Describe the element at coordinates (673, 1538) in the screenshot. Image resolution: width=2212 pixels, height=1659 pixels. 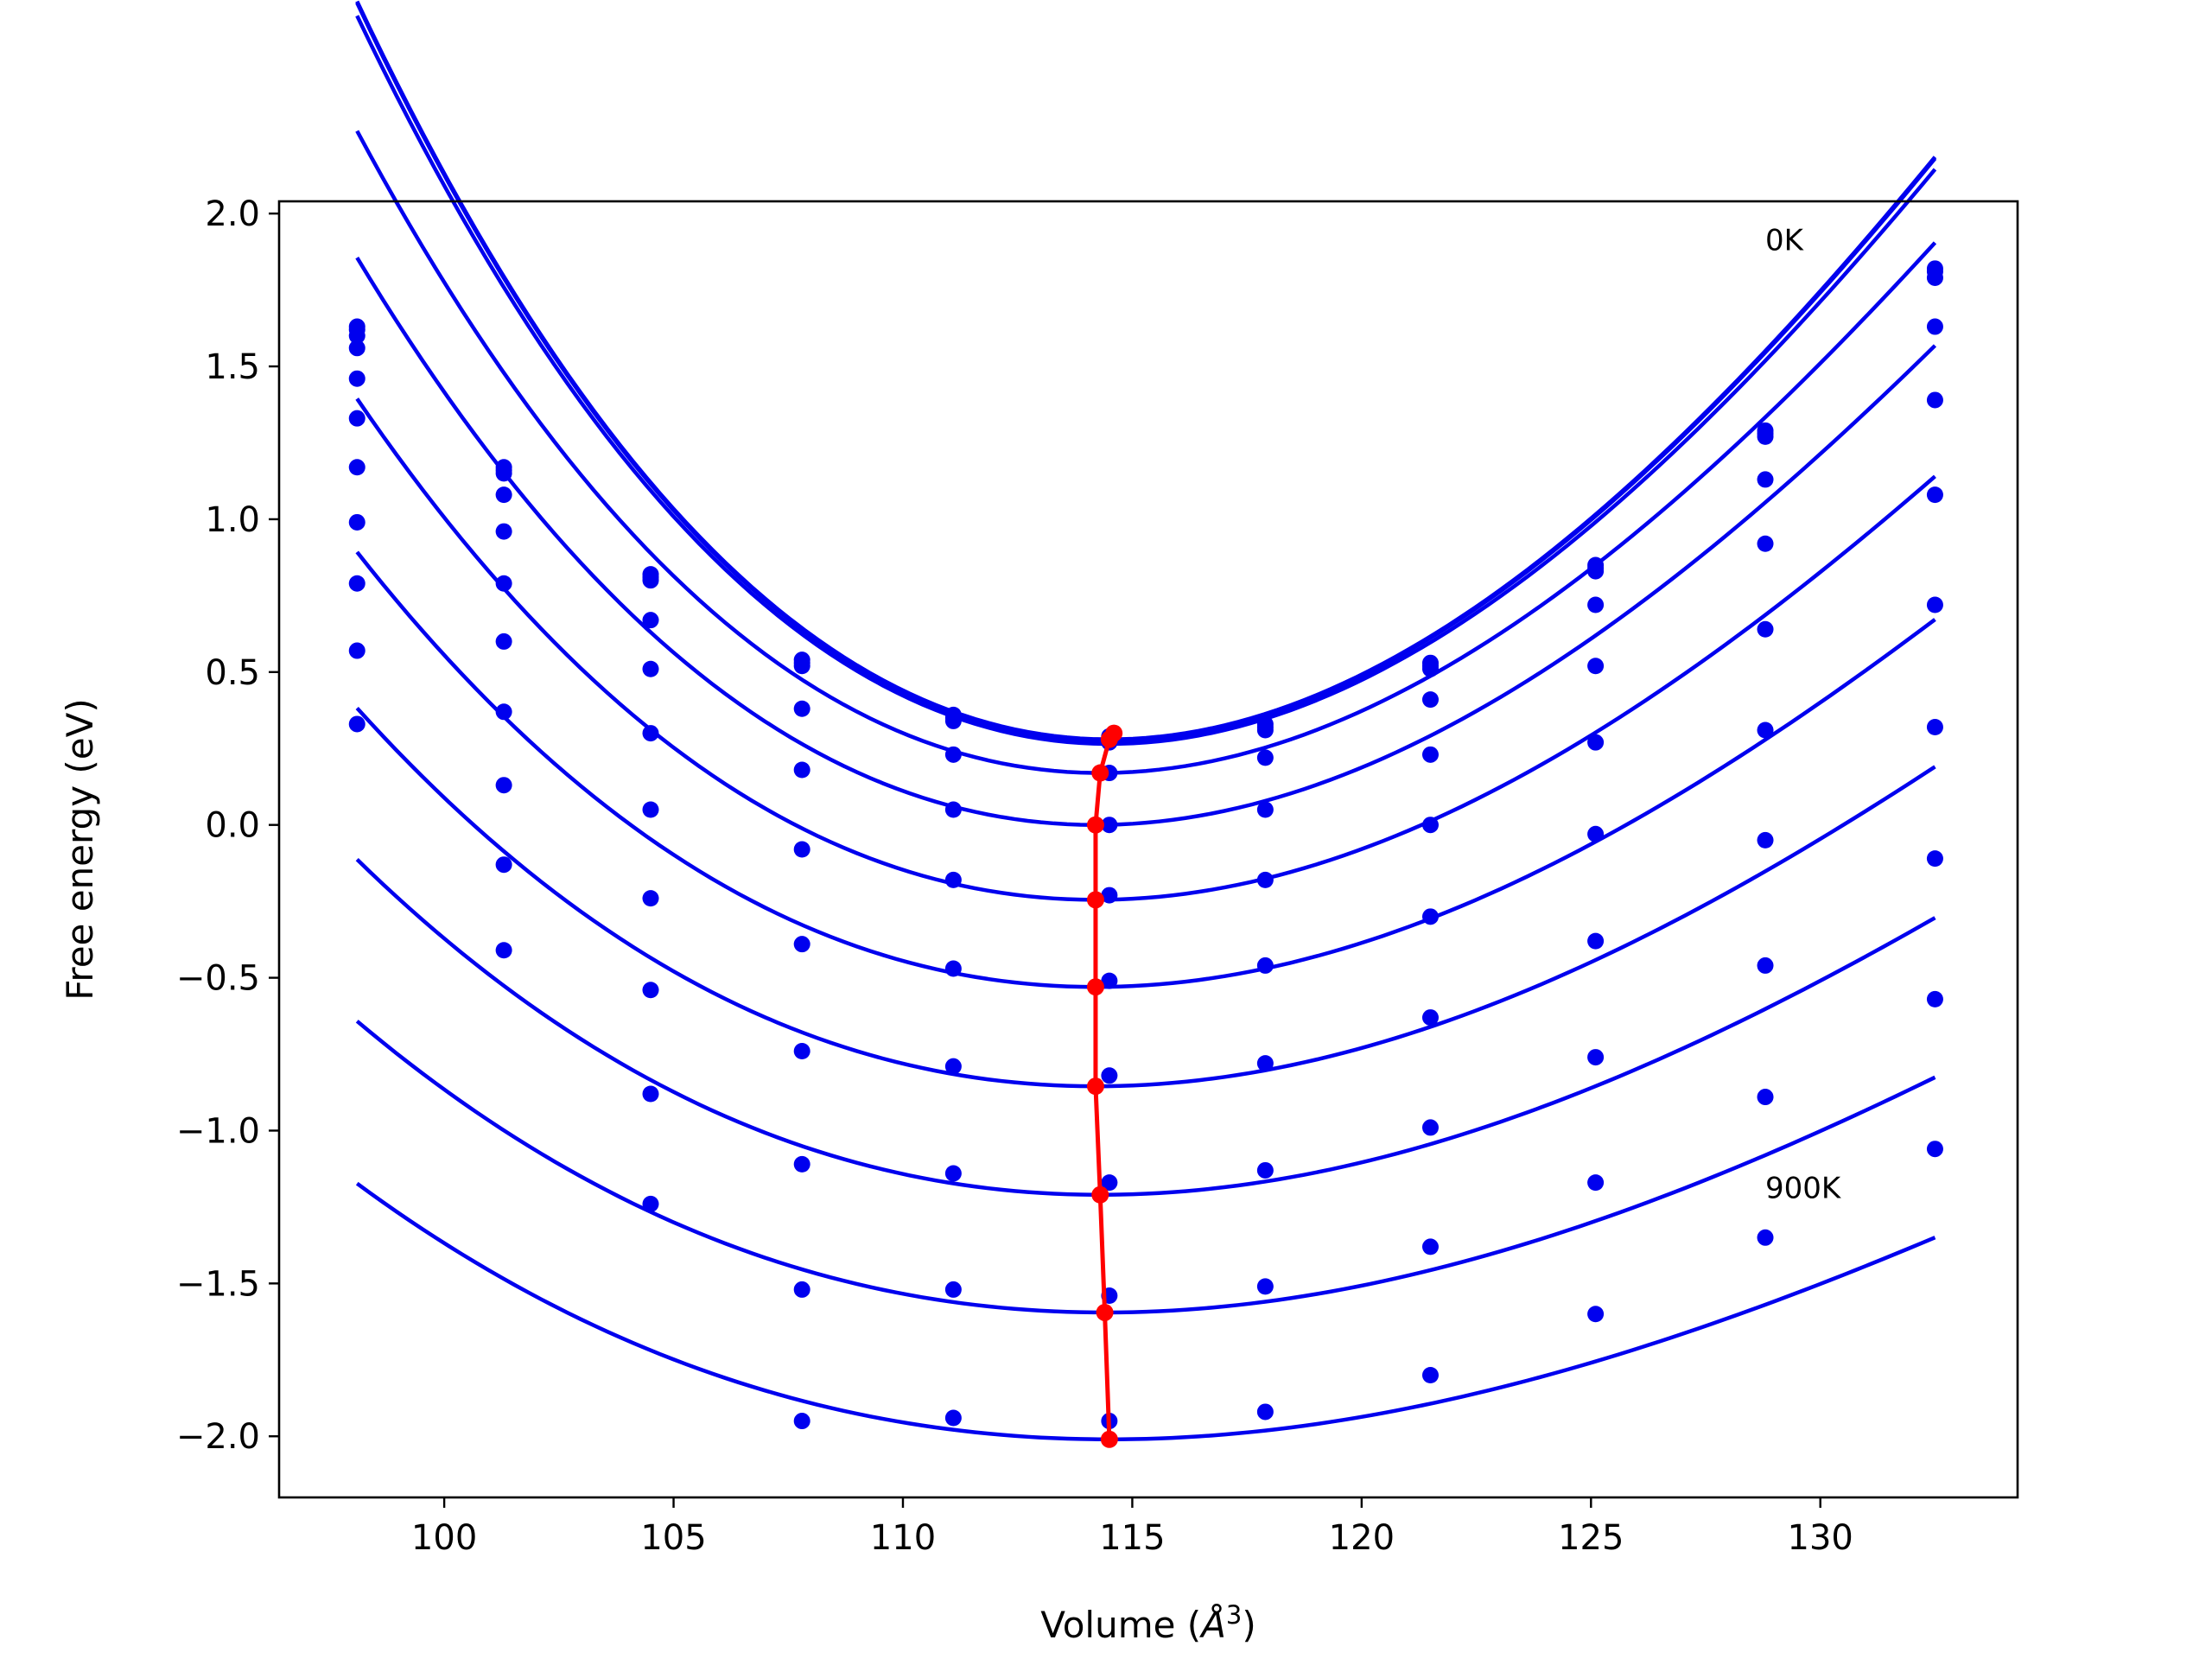
I see `x-tick-label: 105` at that location.